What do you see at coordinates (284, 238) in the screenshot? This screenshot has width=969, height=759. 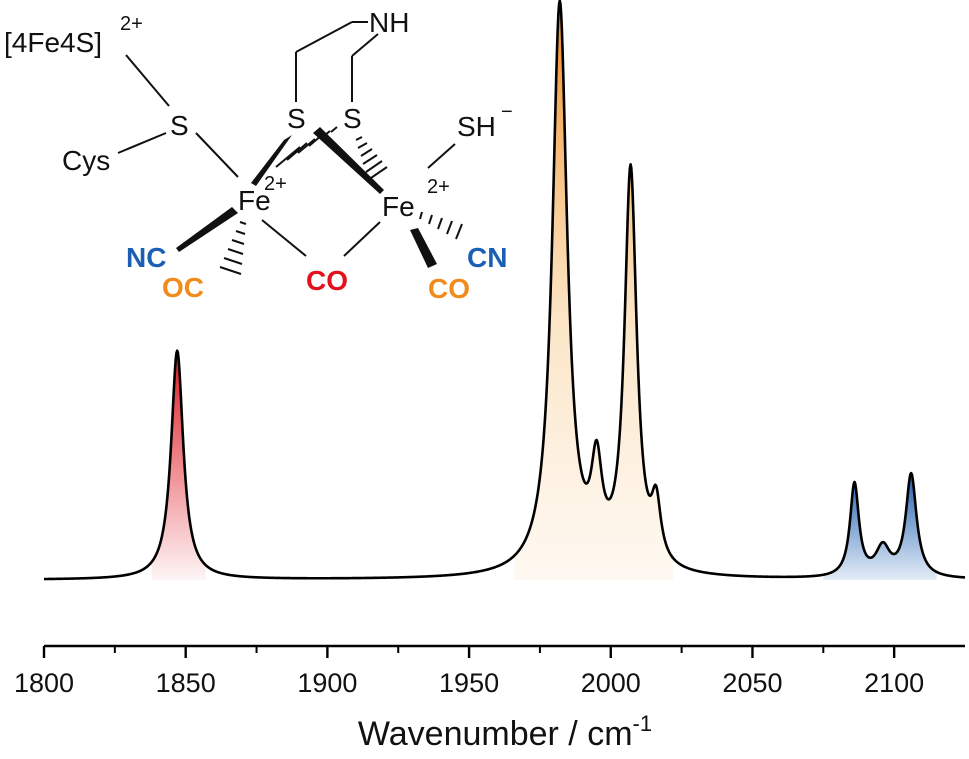 I see `bond-fe-left-co` at bounding box center [284, 238].